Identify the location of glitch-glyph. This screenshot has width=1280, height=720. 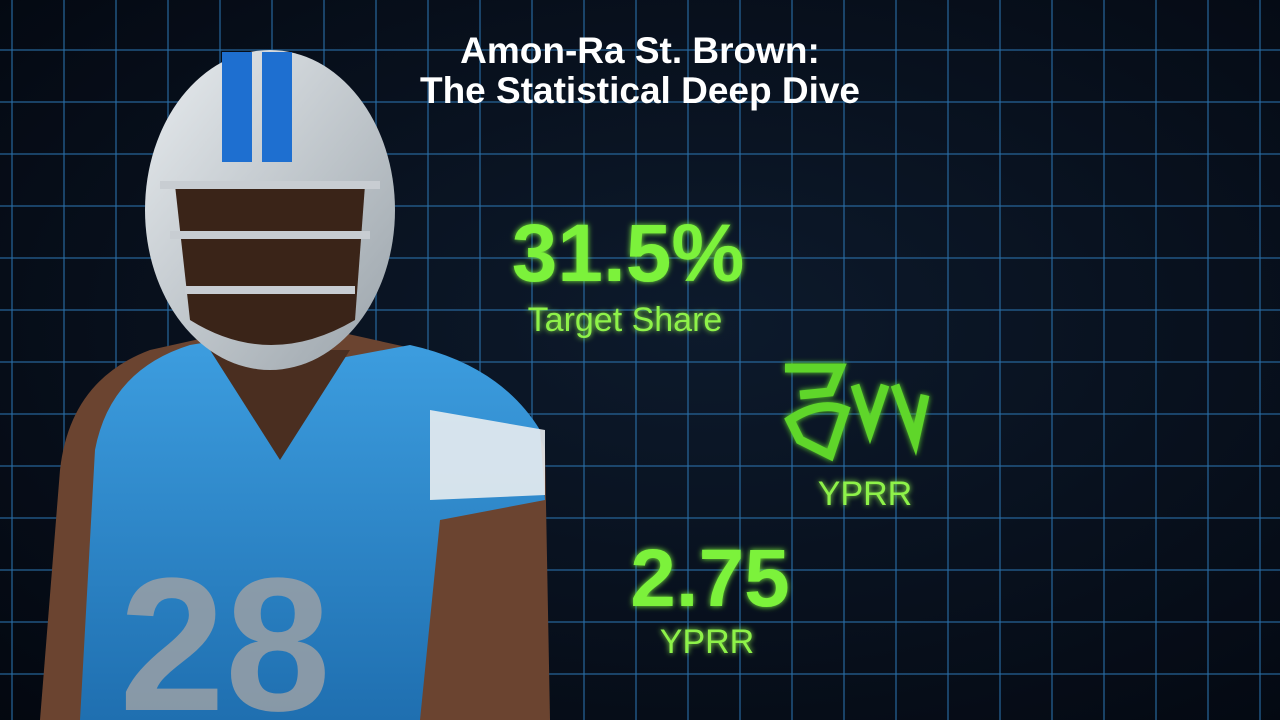
(857, 412).